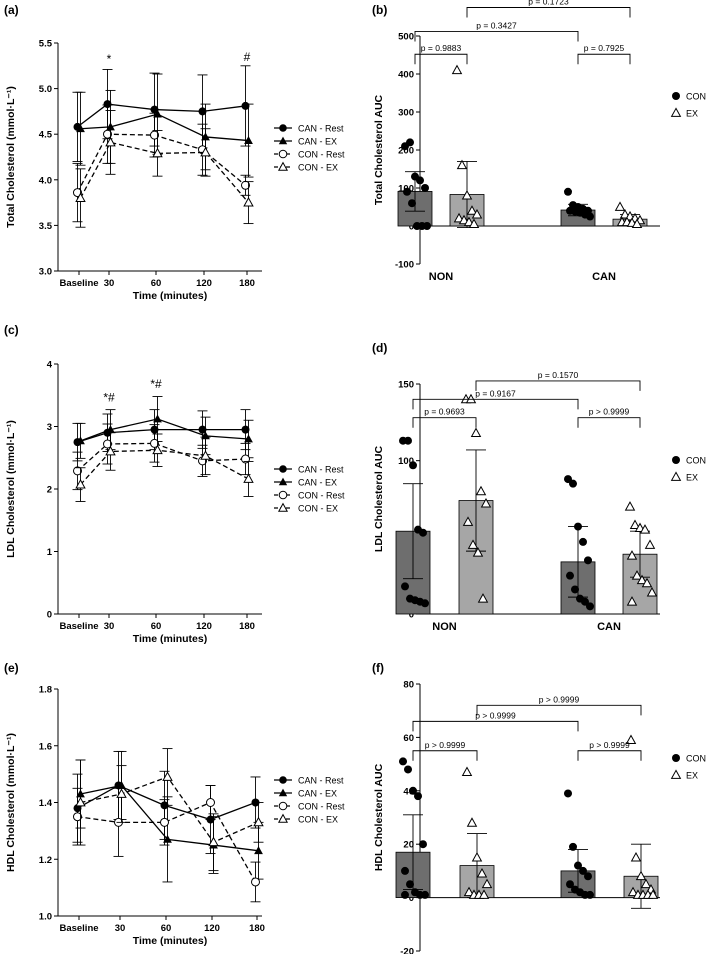 The width and height of the screenshot is (709, 954). I want to click on comparison-bracket: p = 0.1570, so click(558, 380).